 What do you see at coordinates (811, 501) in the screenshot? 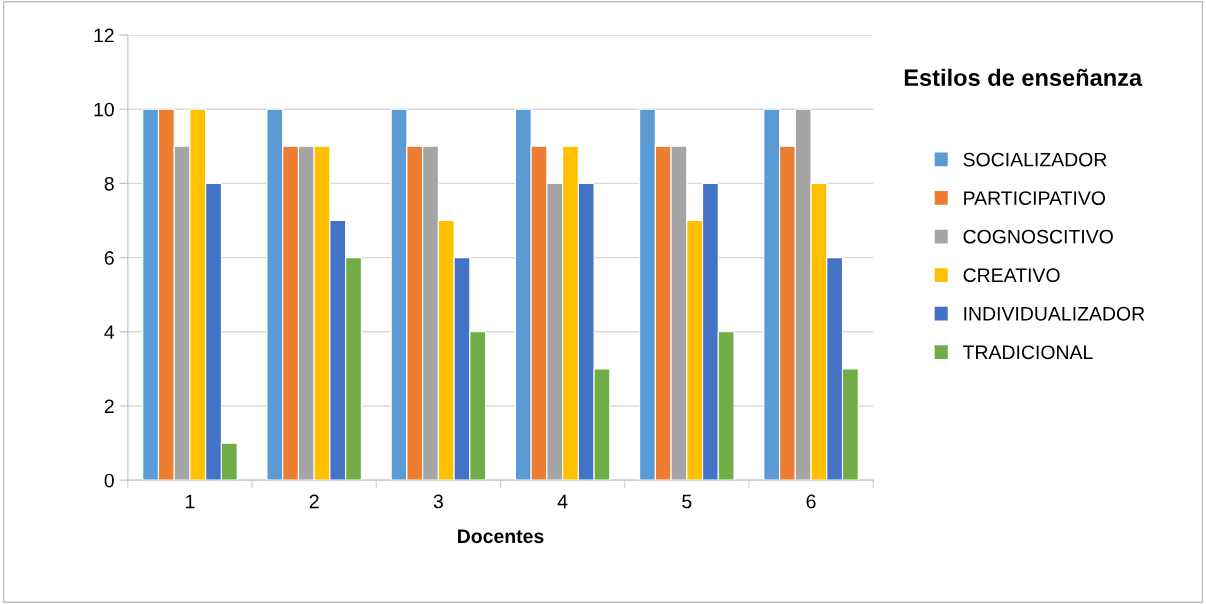
I see `x-tick-label: 6` at bounding box center [811, 501].